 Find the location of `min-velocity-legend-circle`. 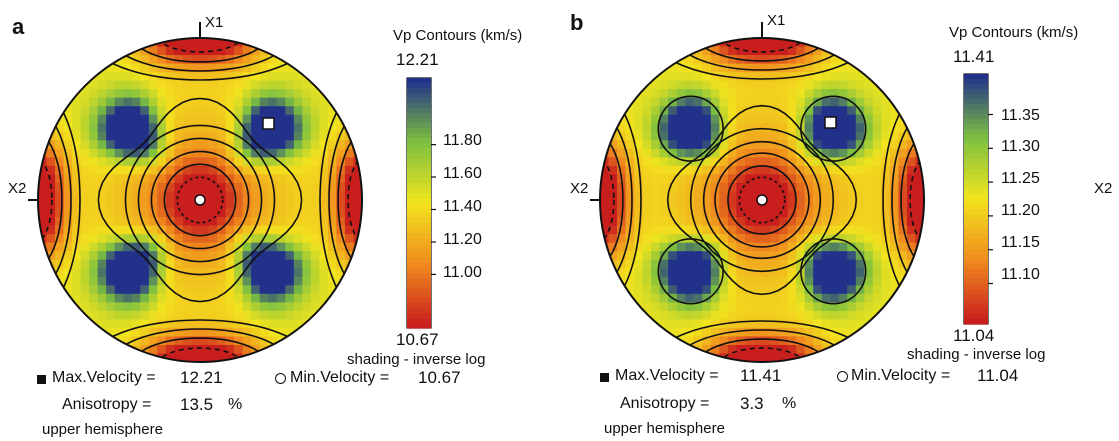

min-velocity-legend-circle is located at coordinates (280, 378).